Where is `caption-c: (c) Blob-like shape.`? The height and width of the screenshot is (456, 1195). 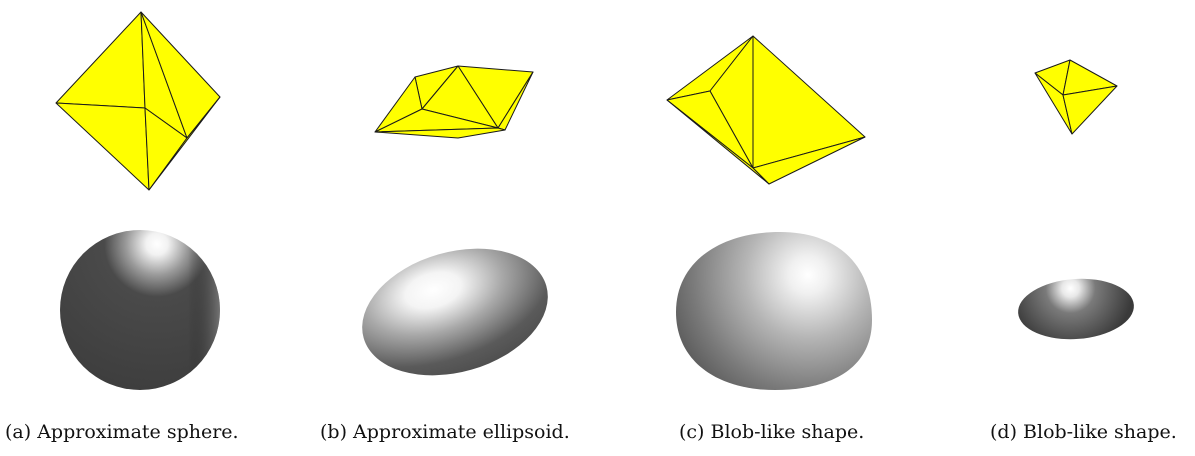 caption-c: (c) Blob-like shape. is located at coordinates (772, 432).